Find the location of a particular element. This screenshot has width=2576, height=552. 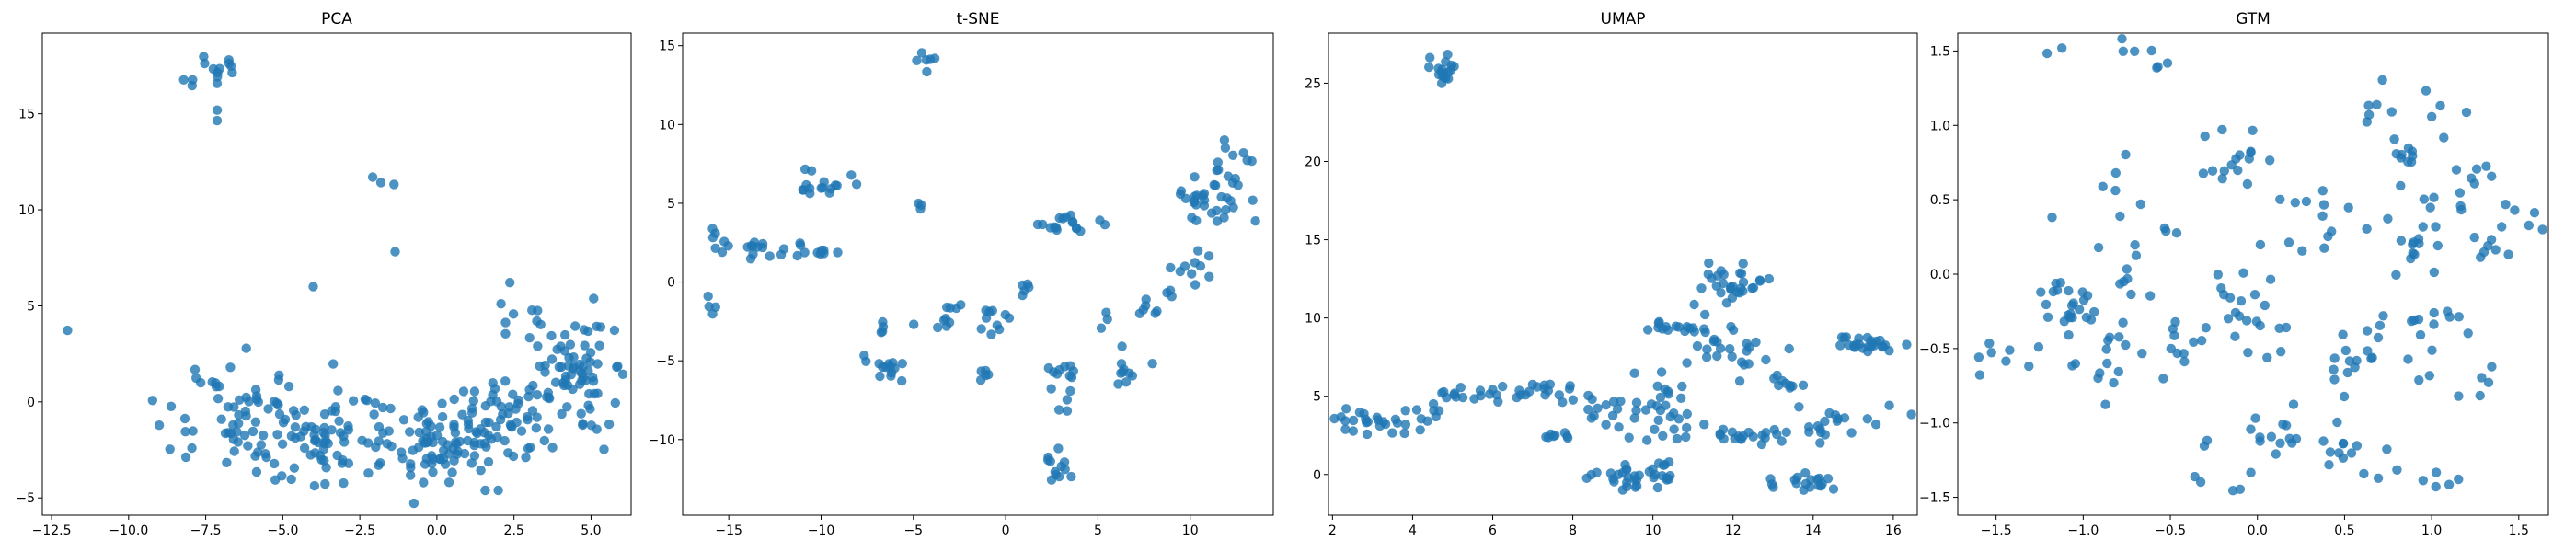

x-tick-label: 10 is located at coordinates (1653, 530).